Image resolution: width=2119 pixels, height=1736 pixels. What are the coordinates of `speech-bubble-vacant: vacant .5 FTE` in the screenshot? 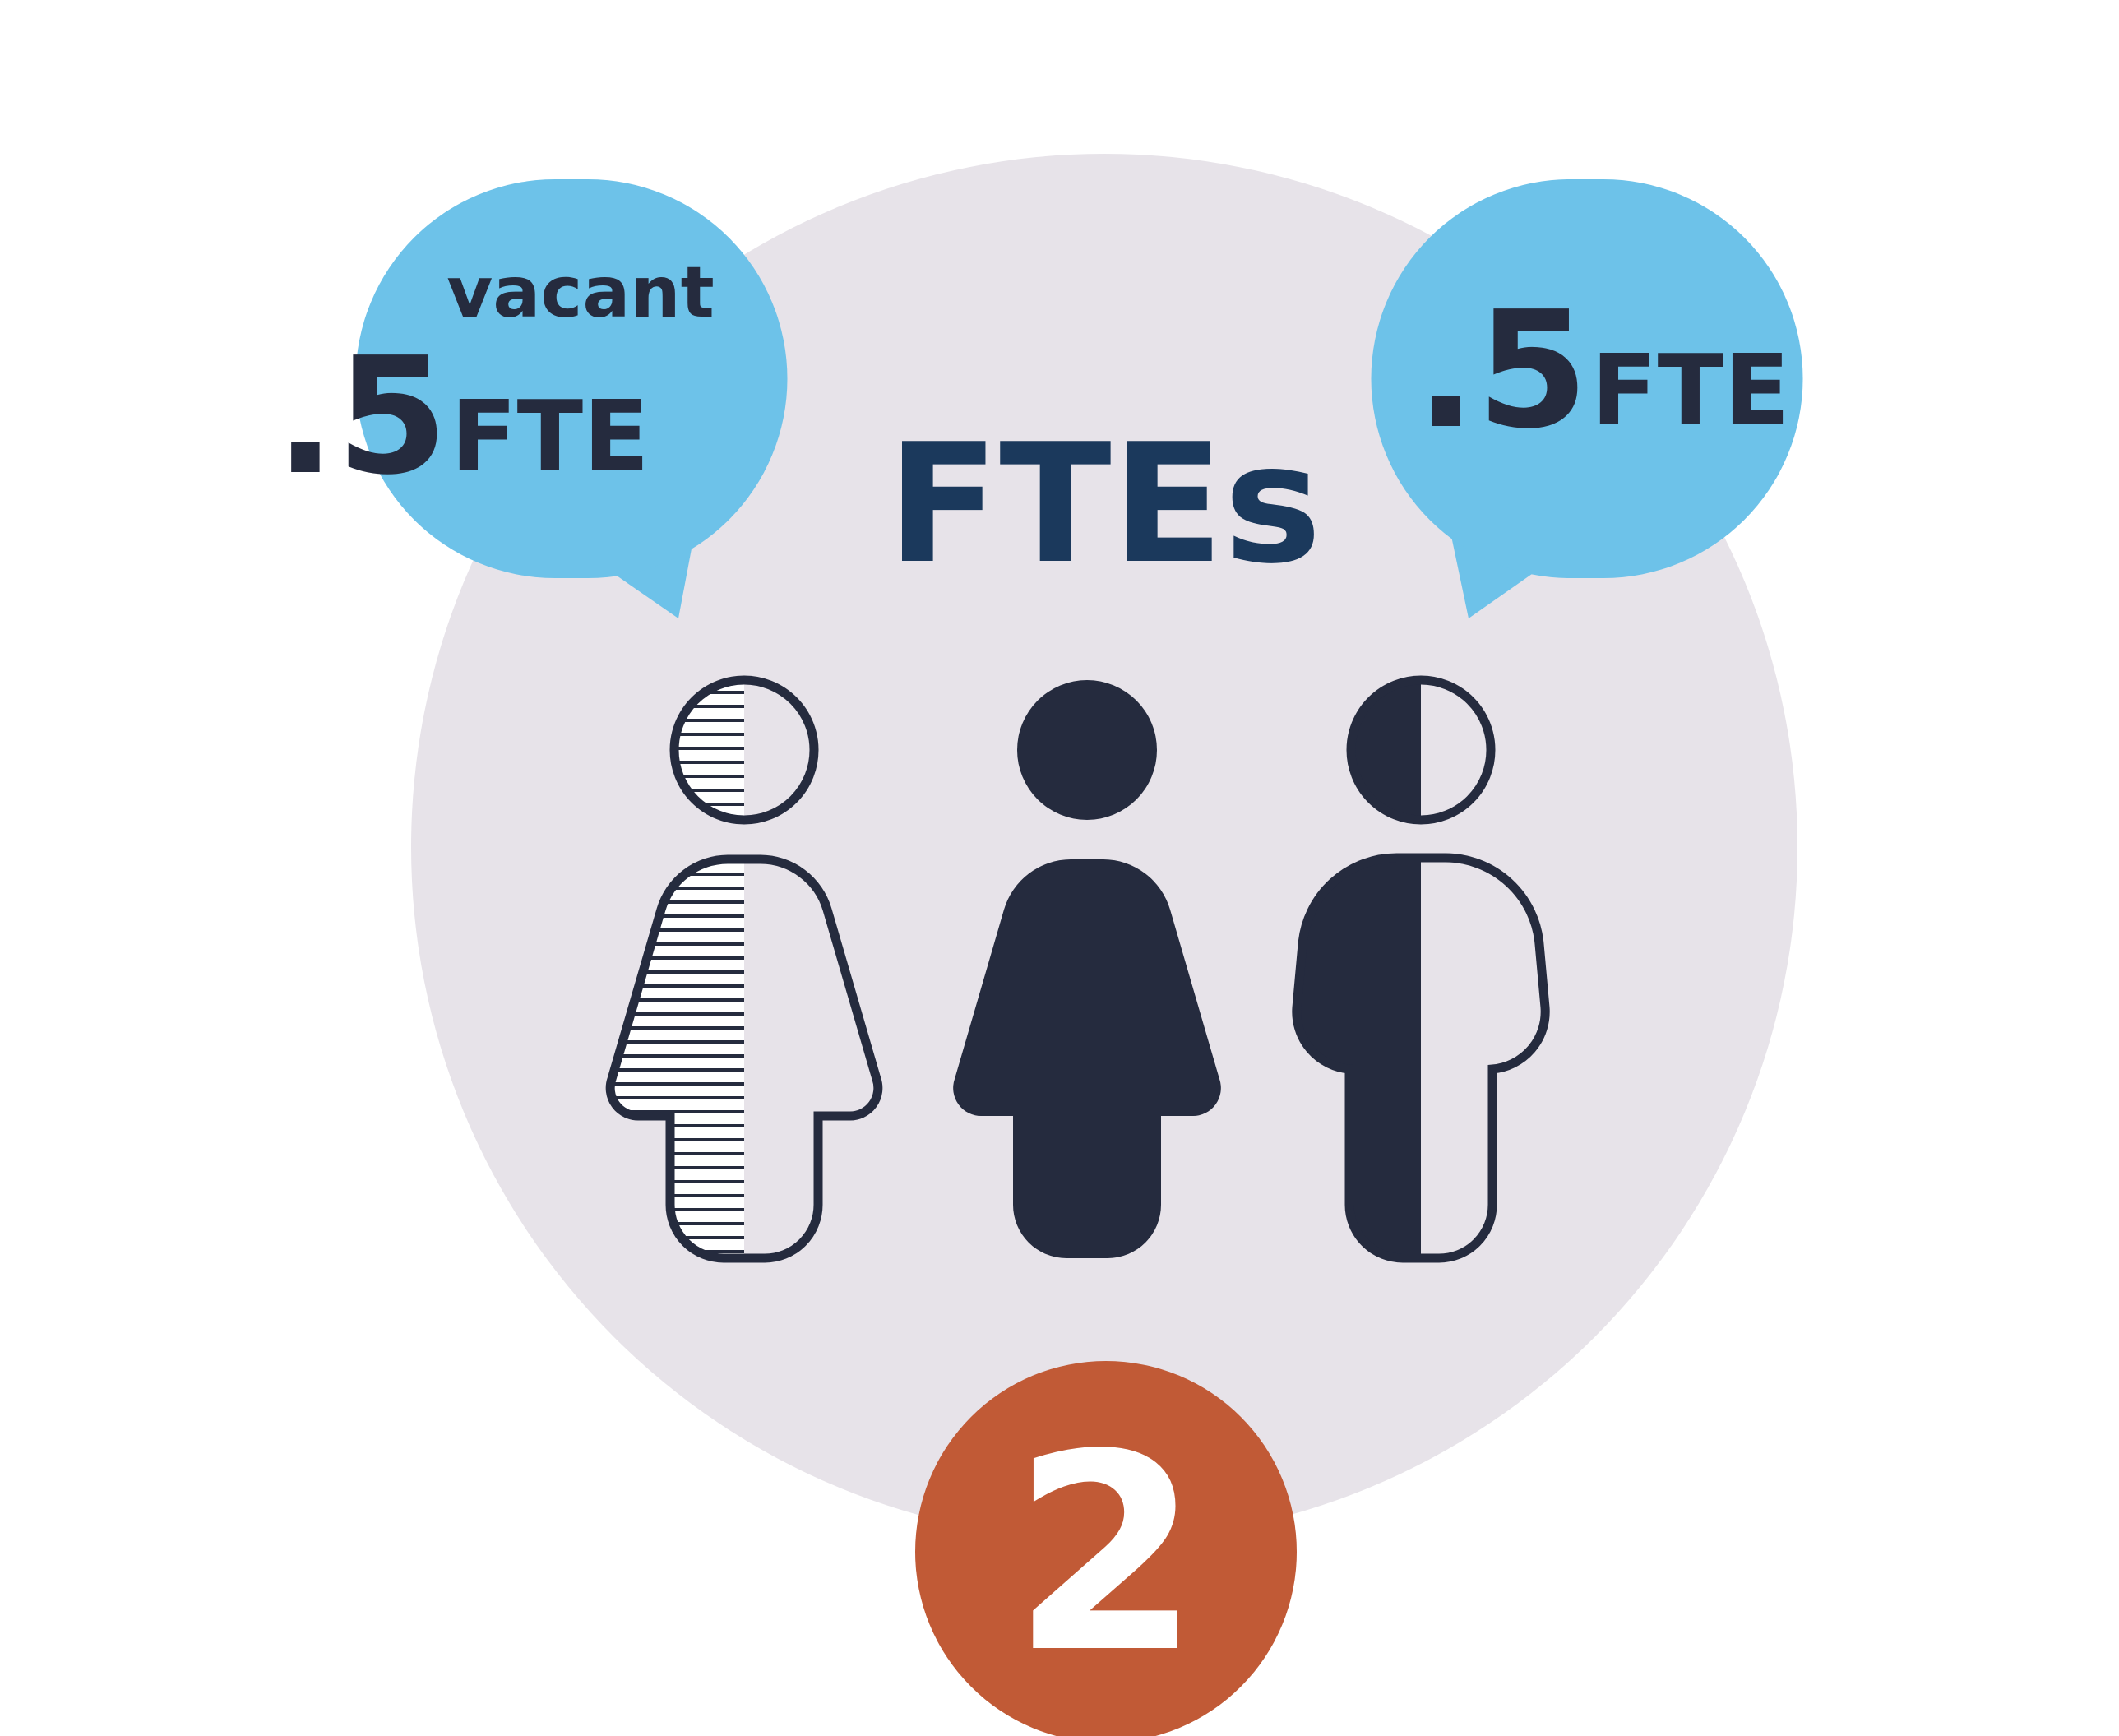 It's located at (531, 398).